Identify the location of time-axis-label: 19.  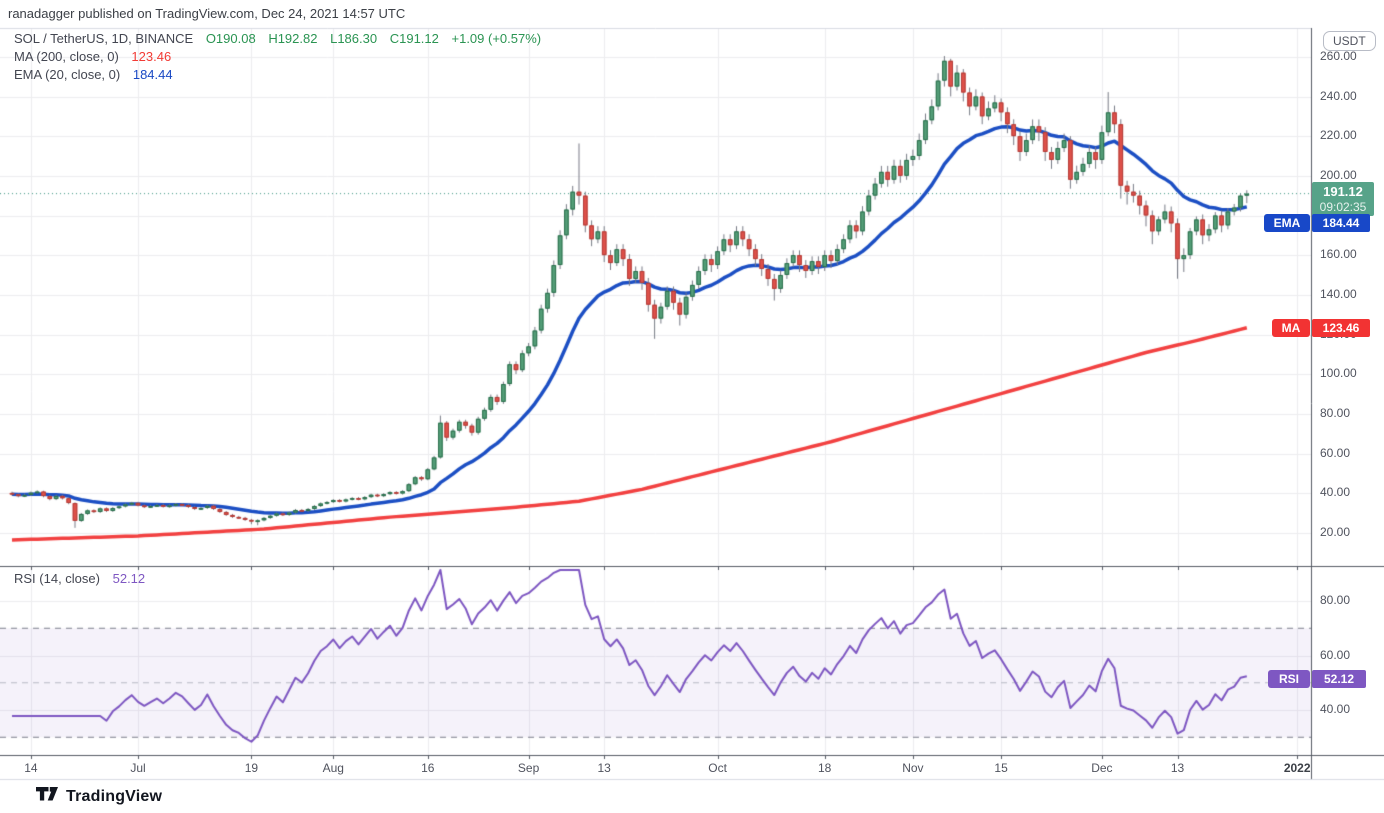
(251, 768).